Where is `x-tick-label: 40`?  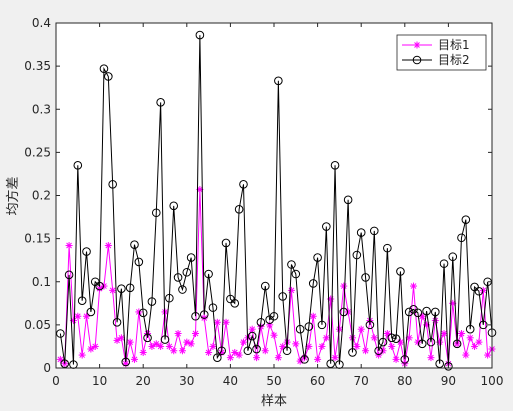 x-tick-label: 40 is located at coordinates (230, 381).